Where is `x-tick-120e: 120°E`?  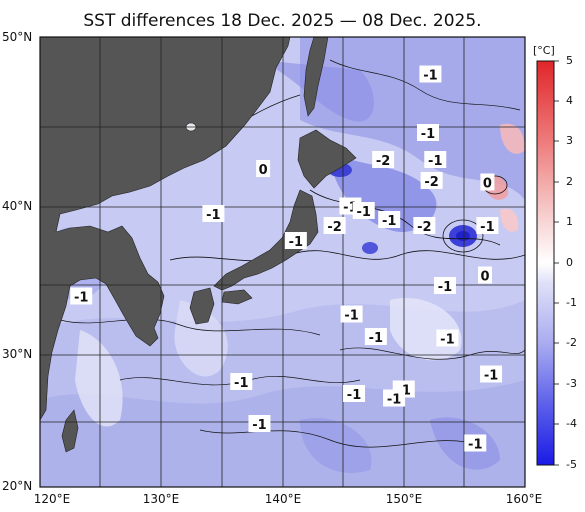
x-tick-120e: 120°E is located at coordinates (52, 499).